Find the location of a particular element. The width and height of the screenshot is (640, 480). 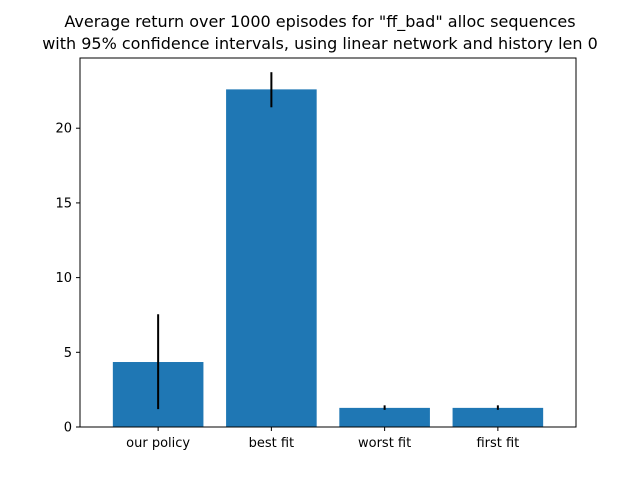

bar-best-fit is located at coordinates (271, 258).